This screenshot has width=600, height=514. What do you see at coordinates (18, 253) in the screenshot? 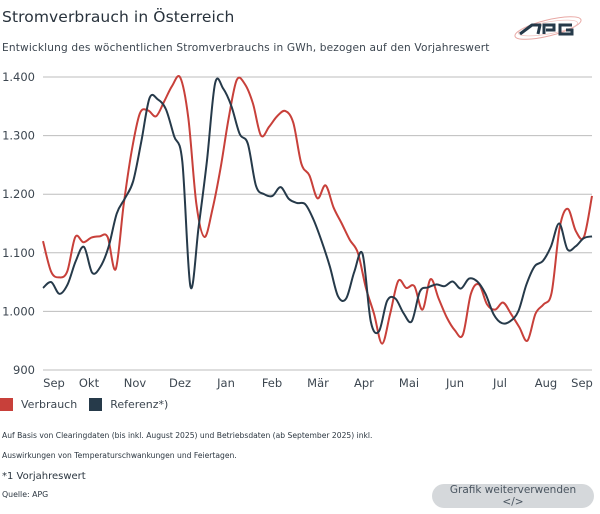
I see `y-tick-label: 1.100` at bounding box center [18, 253].